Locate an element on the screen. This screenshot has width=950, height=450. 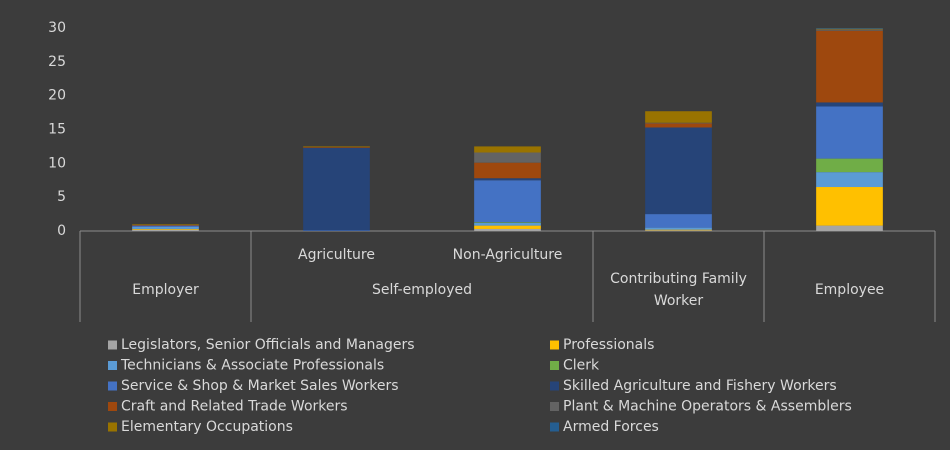
y-tick-label: 30 is located at coordinates (57, 28).